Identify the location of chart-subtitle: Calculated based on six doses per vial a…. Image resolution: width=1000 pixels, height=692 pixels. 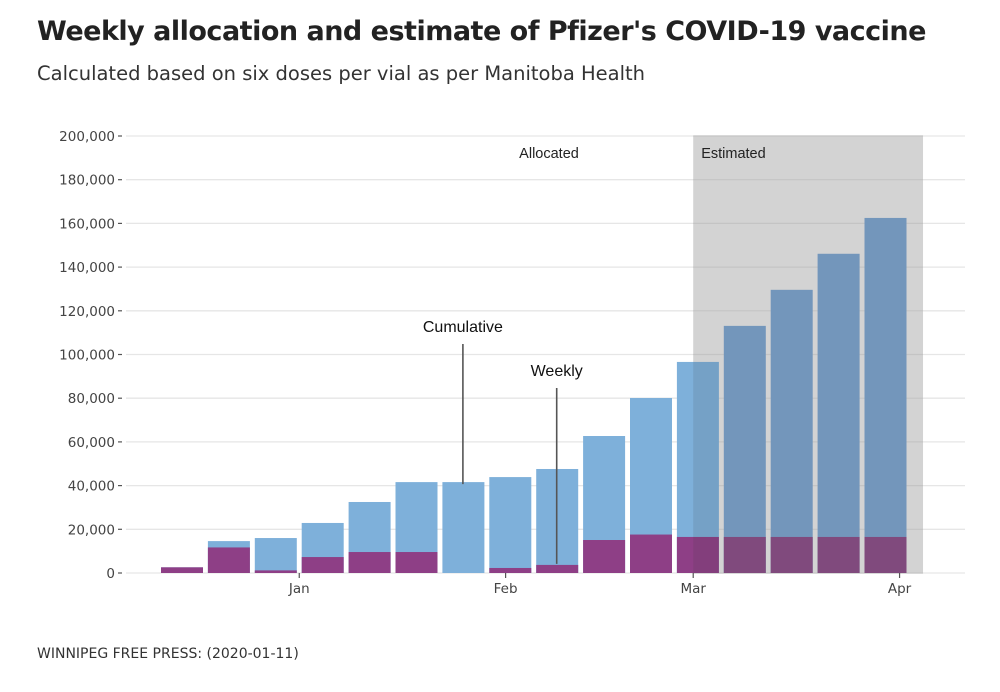
(341, 73).